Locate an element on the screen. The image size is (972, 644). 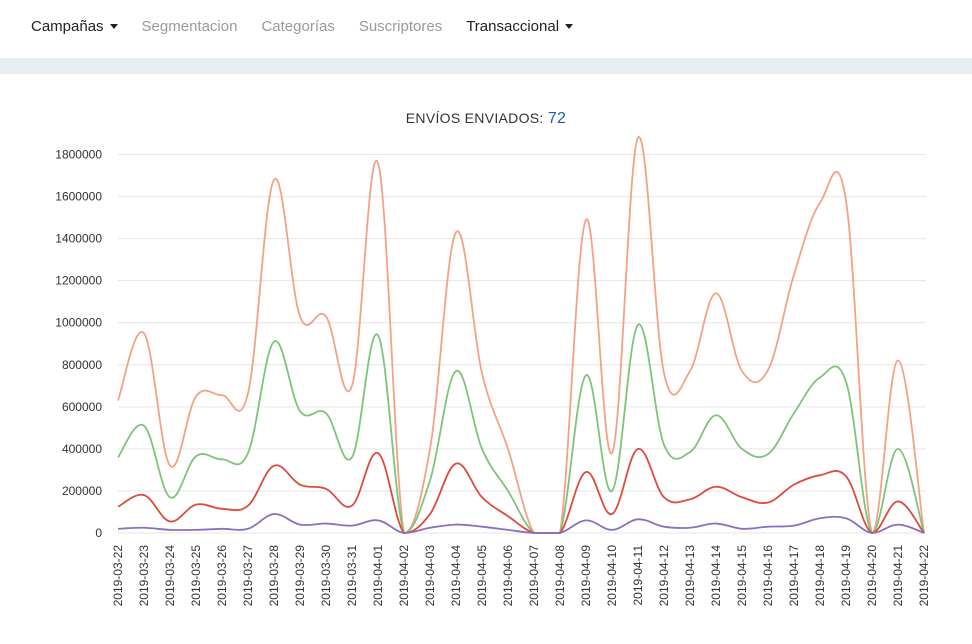
x-tick-label: 2019-03-28 is located at coordinates (274, 576).